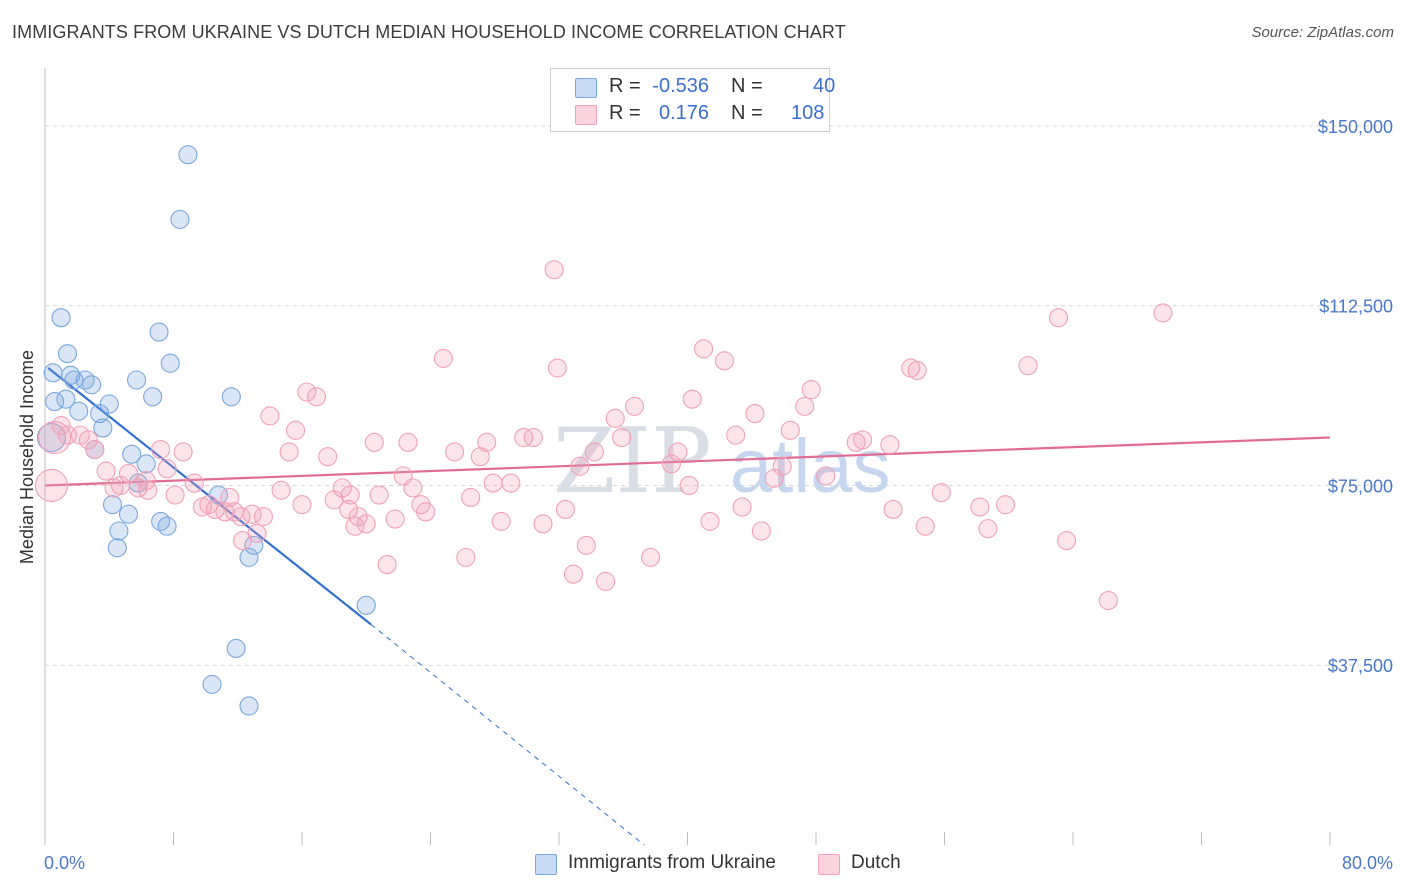 This screenshot has height=892, width=1406. Describe the element at coordinates (683, 113) in the screenshot. I see `legend-r-value: 0.176` at that location.